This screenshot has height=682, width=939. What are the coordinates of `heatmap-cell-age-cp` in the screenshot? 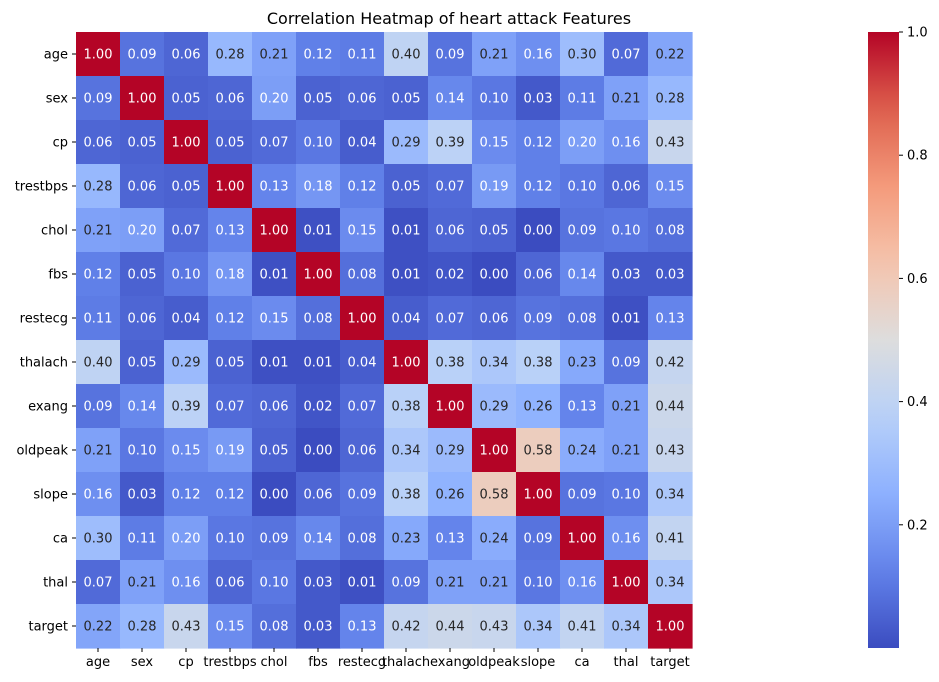 It's located at (186, 54).